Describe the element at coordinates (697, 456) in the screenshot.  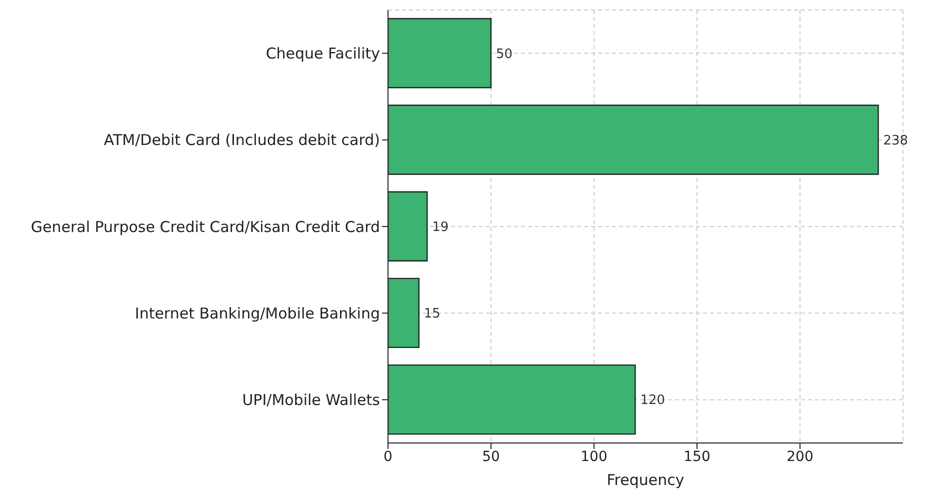
I see `x-tick-label: 150` at that location.